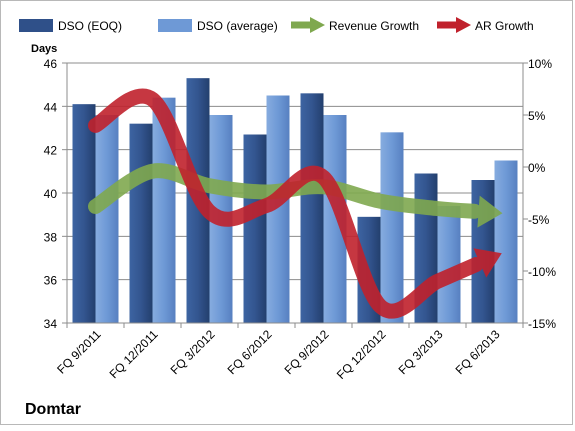  Describe the element at coordinates (51, 107) in the screenshot. I see `left-tick-label: 44` at that location.